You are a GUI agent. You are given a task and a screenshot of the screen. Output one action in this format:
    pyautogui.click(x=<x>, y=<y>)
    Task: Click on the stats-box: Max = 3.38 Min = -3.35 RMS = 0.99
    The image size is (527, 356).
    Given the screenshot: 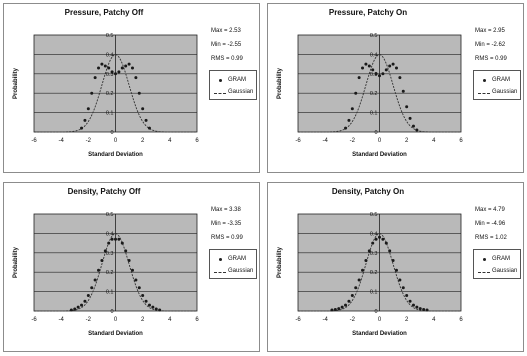 What is the action you would take?
    pyautogui.click(x=227, y=224)
    